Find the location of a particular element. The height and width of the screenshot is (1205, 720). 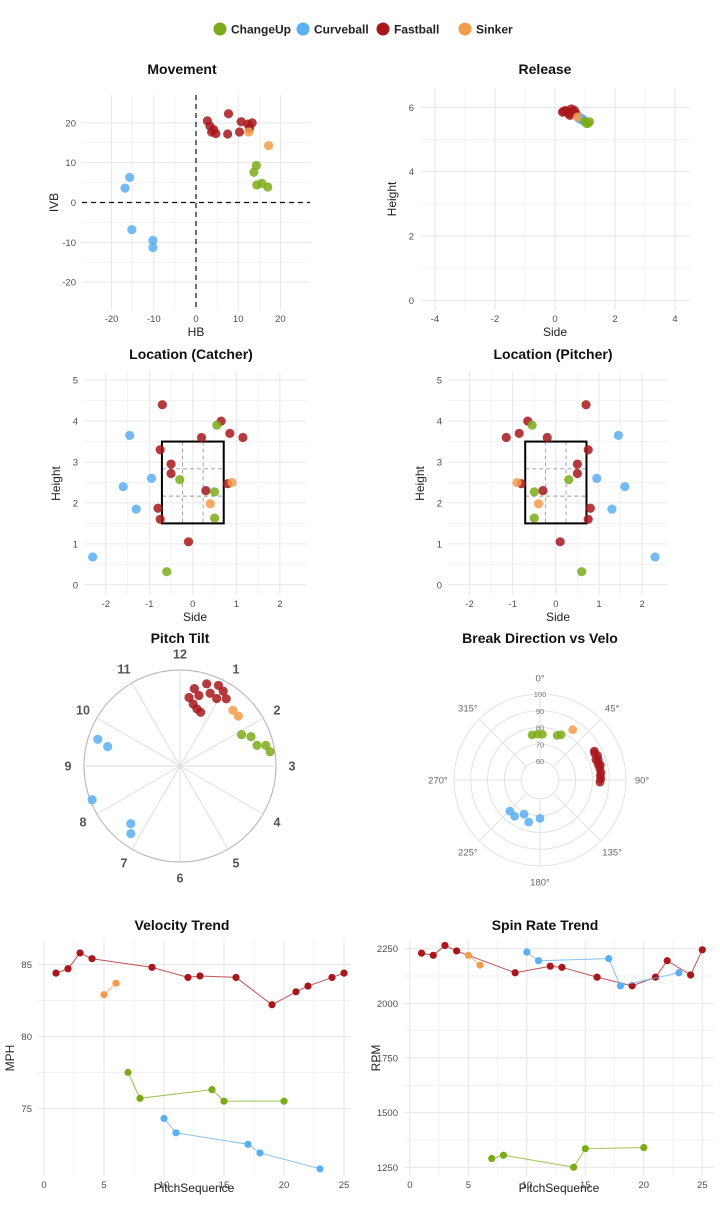

x-axis-label: PitchSequence is located at coordinates (559, 1188).